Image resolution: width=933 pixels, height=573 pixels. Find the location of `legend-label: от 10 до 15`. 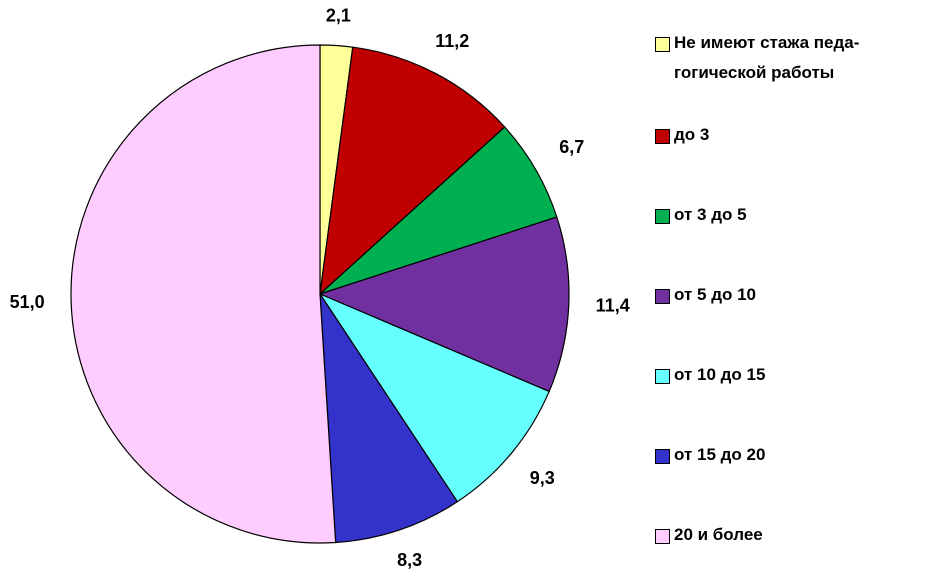

legend-label: от 10 до 15 is located at coordinates (720, 374).